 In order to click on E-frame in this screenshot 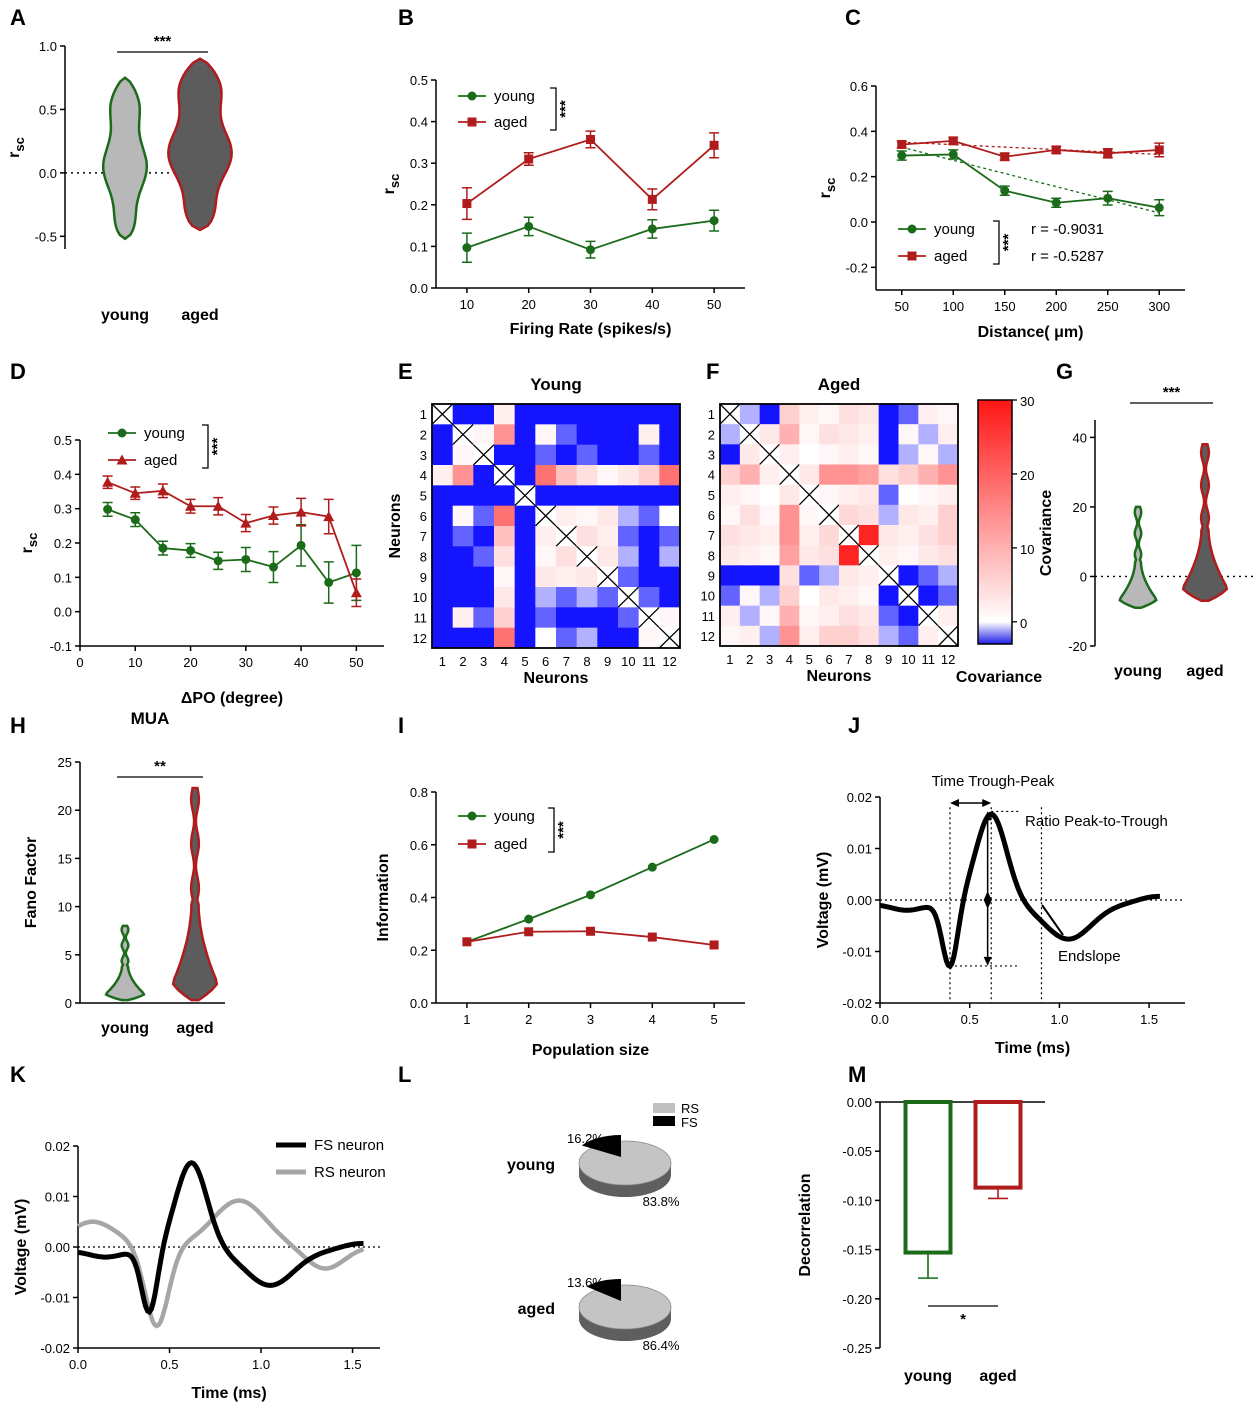, I will do `click(556, 526)`.